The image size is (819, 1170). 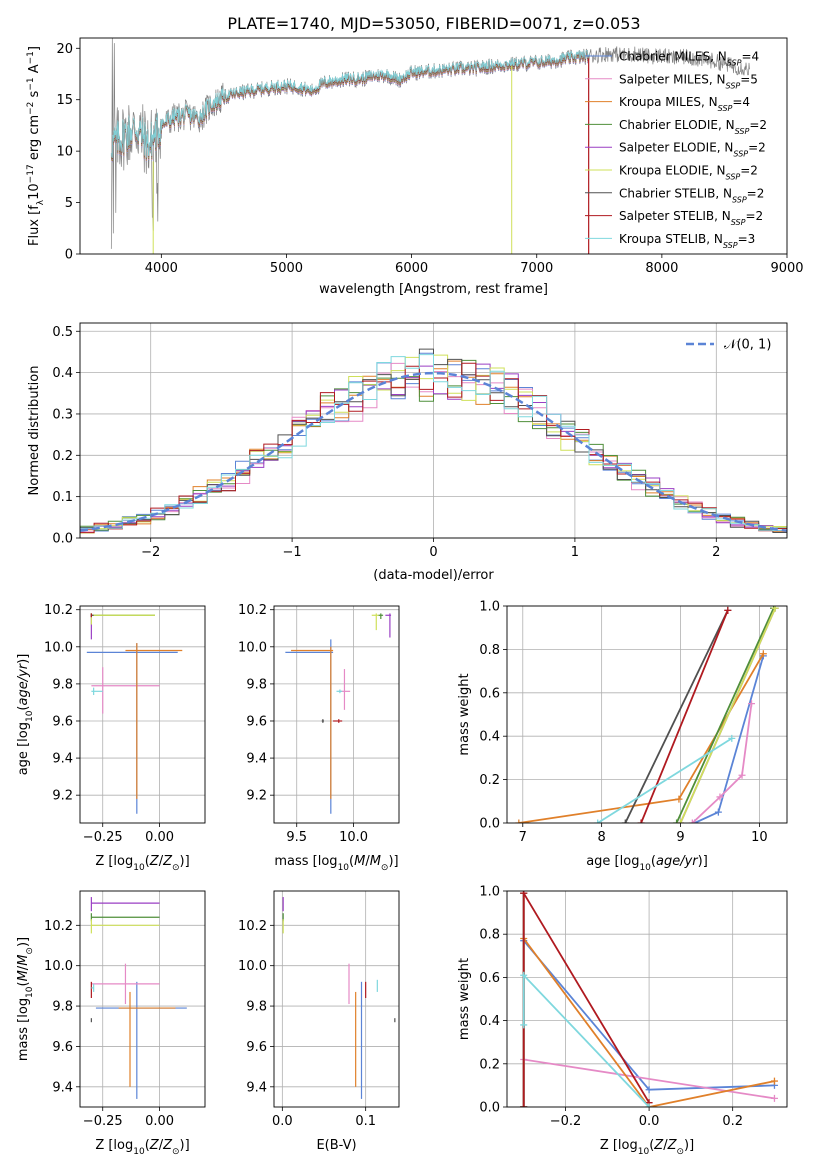 I want to click on age_vs_Z-xlabel-part: ⊙, so click(x=176, y=868).